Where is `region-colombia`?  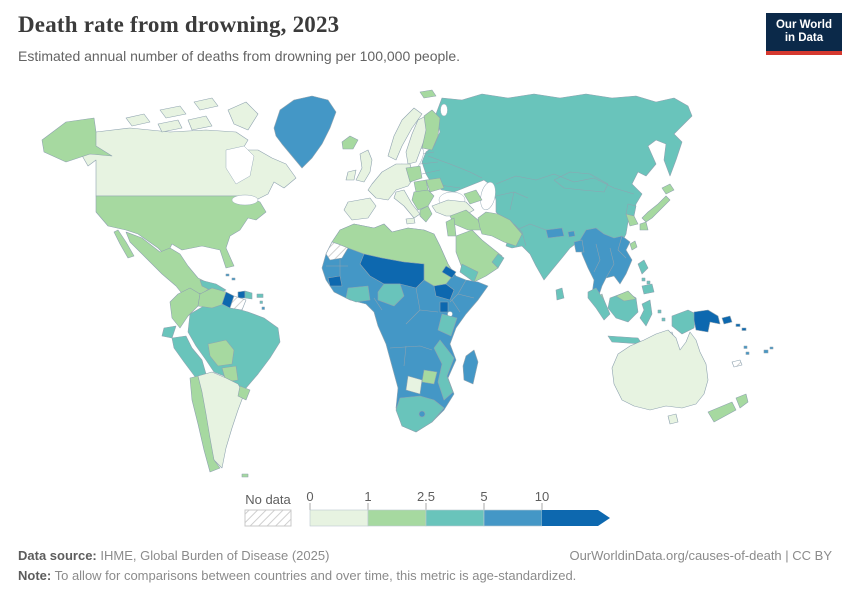 region-colombia is located at coordinates (185, 308).